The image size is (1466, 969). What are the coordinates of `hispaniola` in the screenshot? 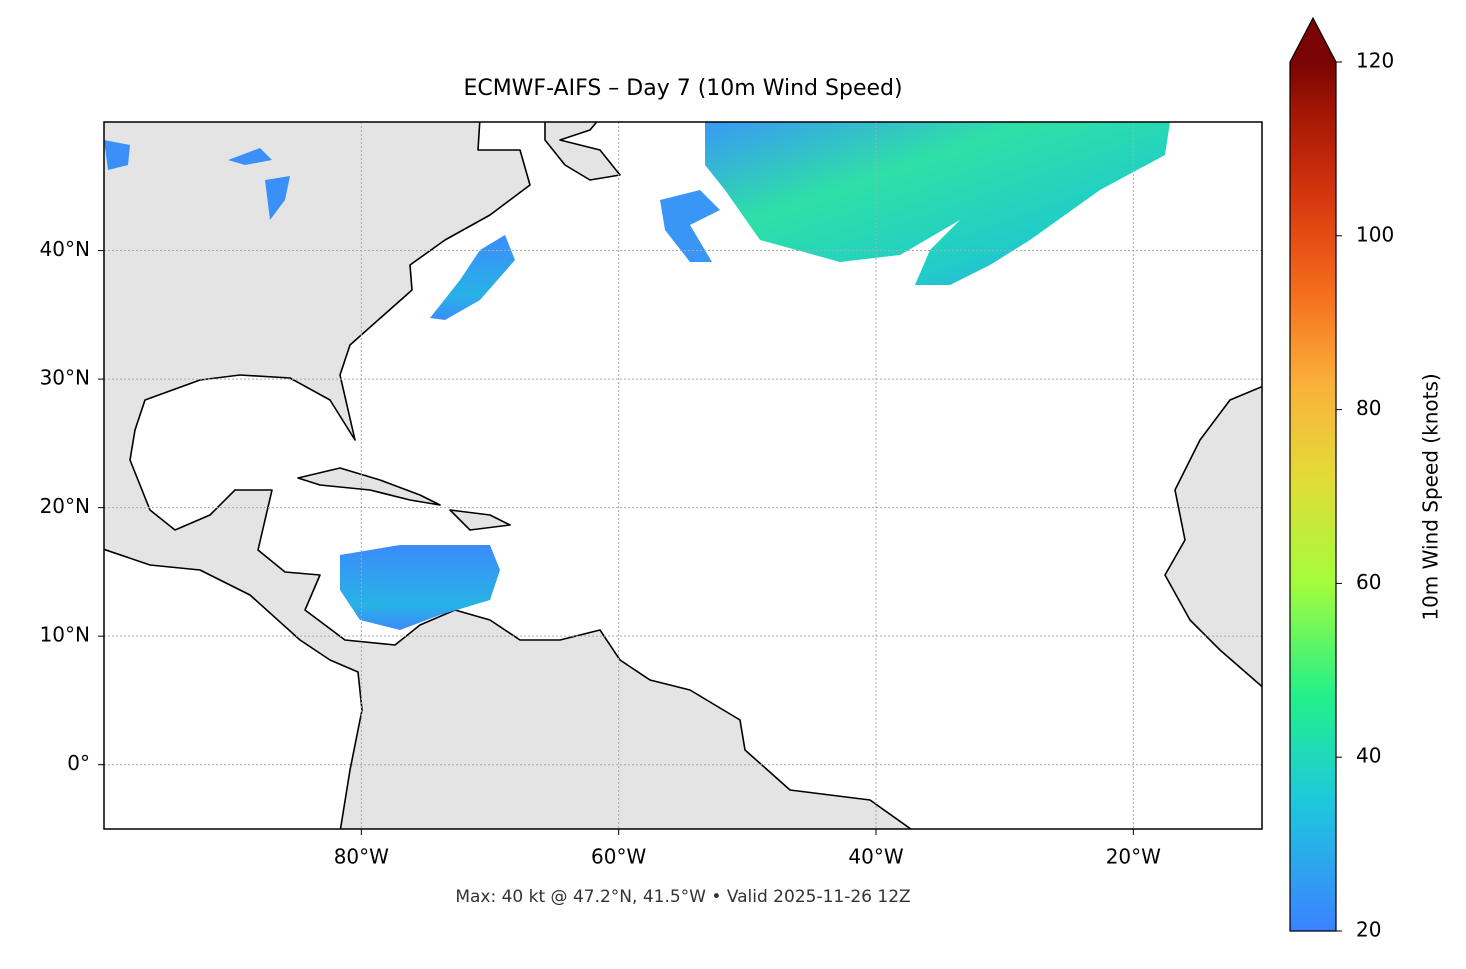 It's located at (480, 520).